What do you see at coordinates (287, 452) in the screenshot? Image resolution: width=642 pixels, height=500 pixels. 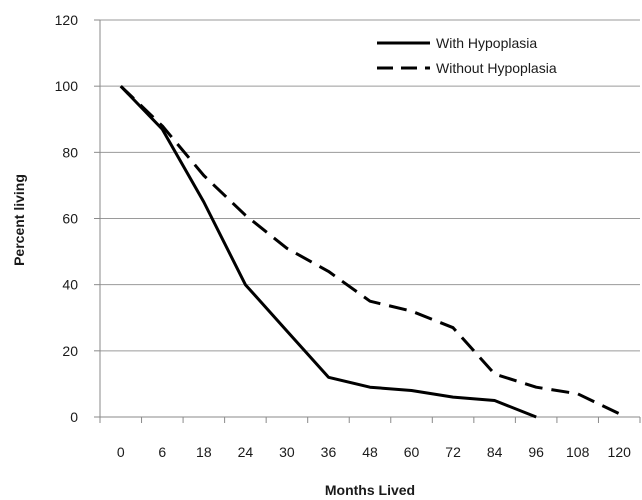 I see `x-tick-label-30: 30` at bounding box center [287, 452].